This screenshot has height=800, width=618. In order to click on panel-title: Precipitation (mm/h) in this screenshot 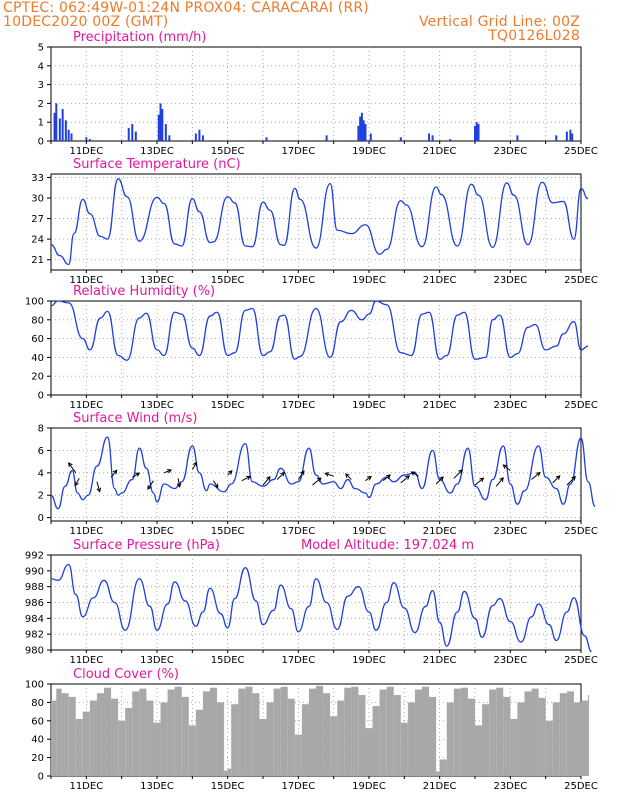, I will do `click(139, 37)`.